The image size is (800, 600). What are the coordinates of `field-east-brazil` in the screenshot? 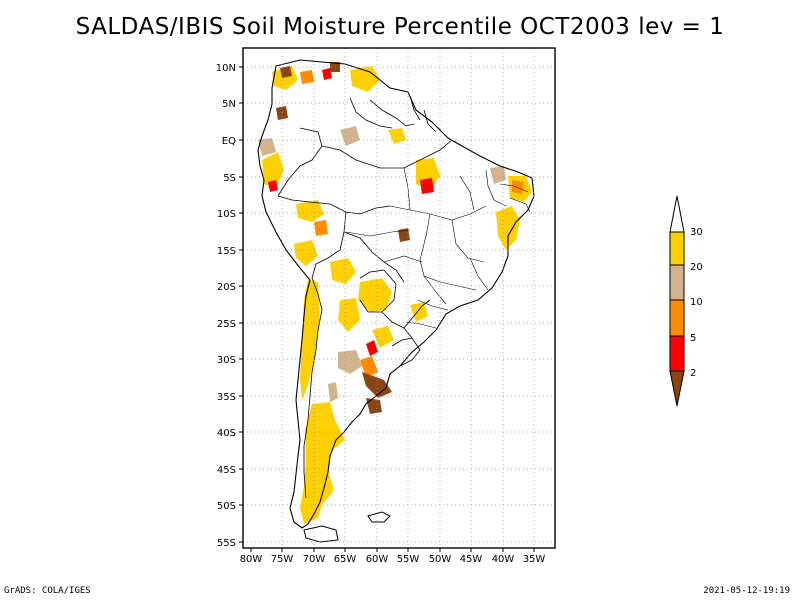 It's located at (508, 228).